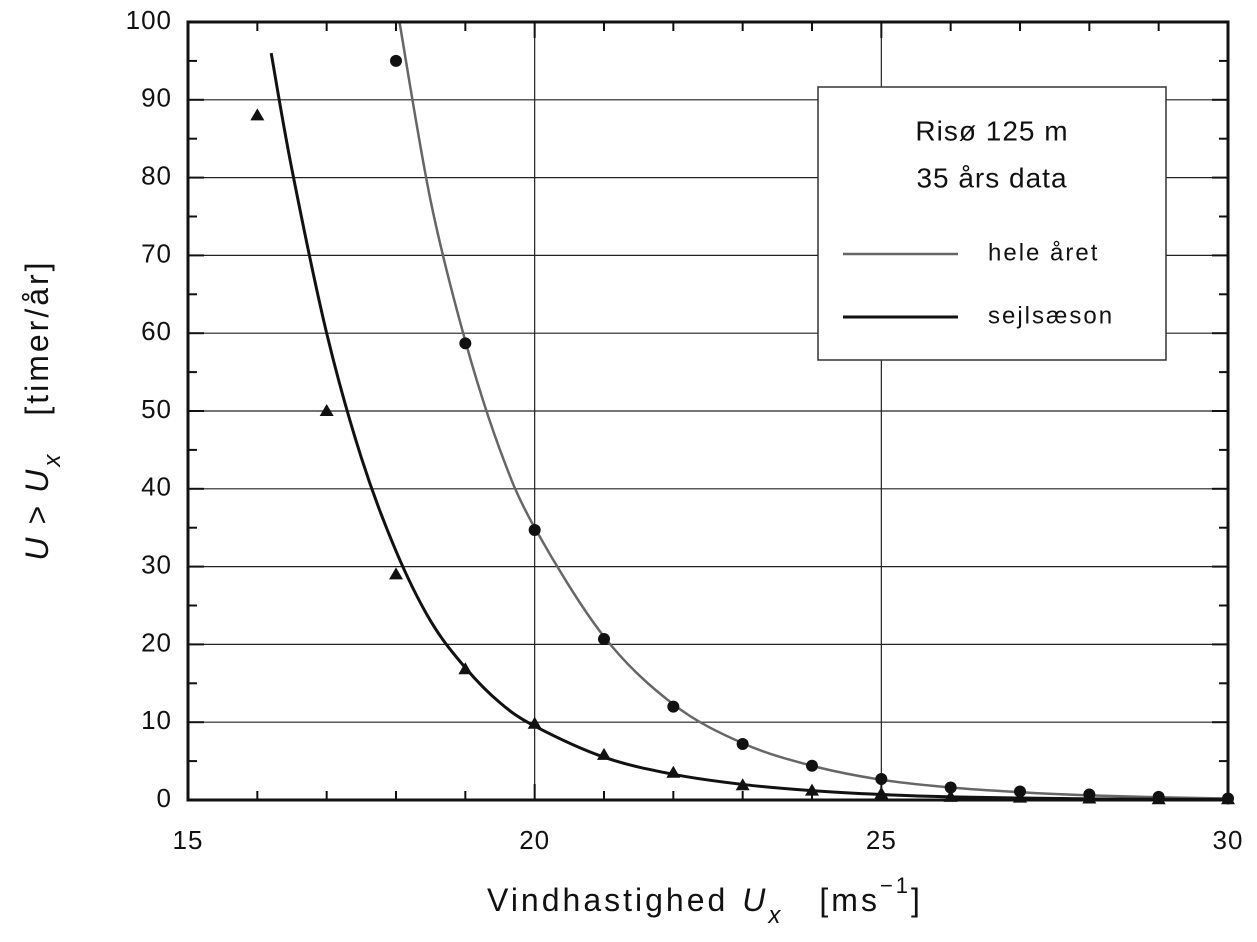  What do you see at coordinates (775, 915) in the screenshot?
I see `x-label-sub: x` at bounding box center [775, 915].